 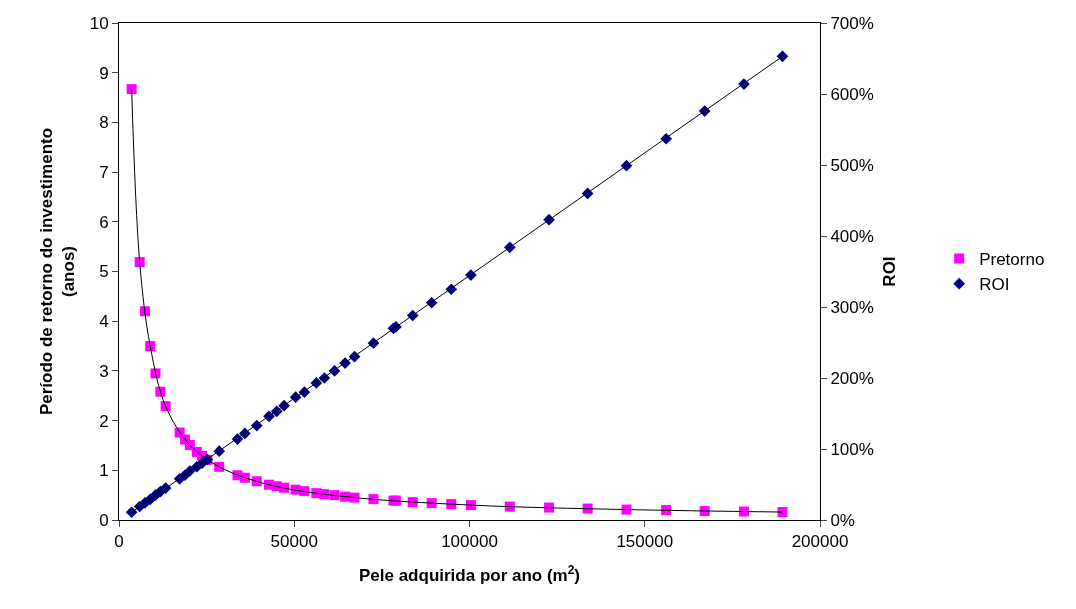 What do you see at coordinates (104, 173) in the screenshot?
I see `y-tick-label: 7` at bounding box center [104, 173].